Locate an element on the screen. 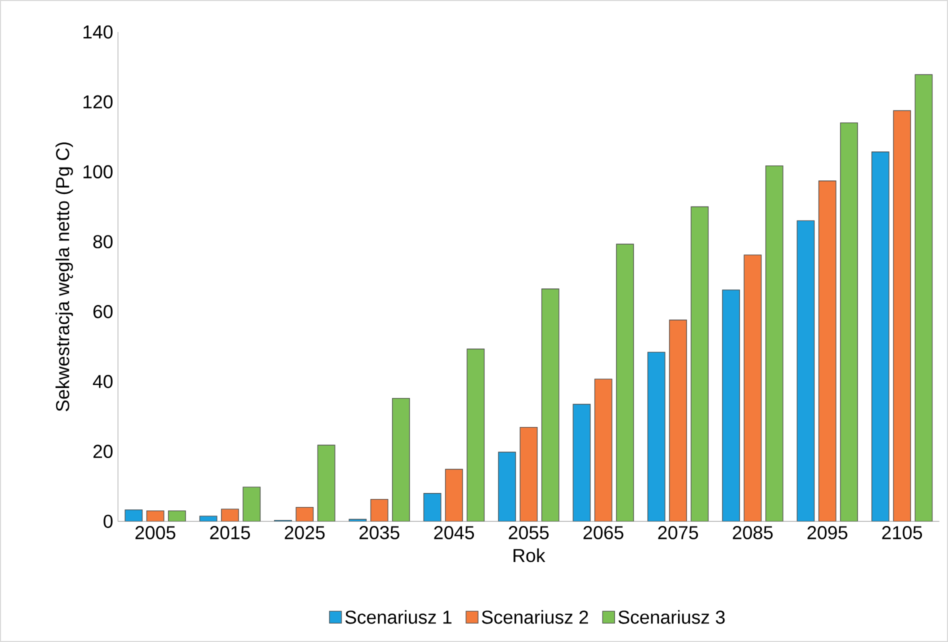 The image size is (948, 642). x-tick-label: 2005 is located at coordinates (155, 533).